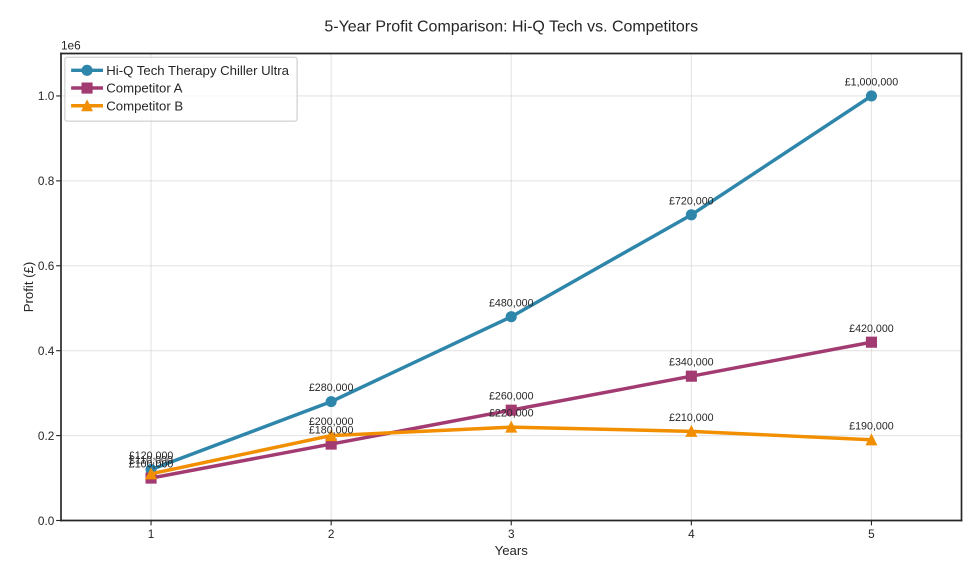 The height and width of the screenshot is (564, 980). Describe the element at coordinates (691, 363) in the screenshot. I see `svg-text: £340,000` at that location.